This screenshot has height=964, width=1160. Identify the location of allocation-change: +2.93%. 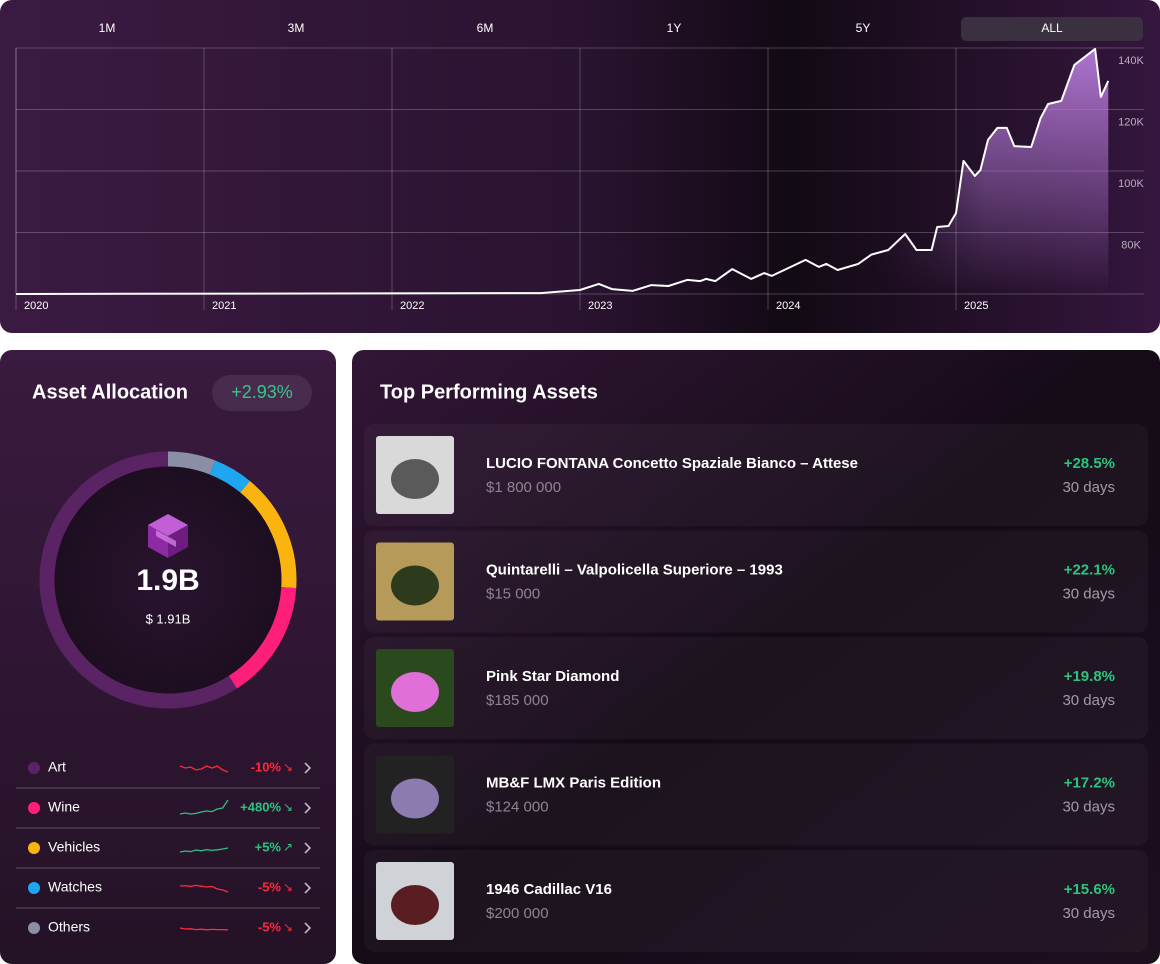
(262, 392).